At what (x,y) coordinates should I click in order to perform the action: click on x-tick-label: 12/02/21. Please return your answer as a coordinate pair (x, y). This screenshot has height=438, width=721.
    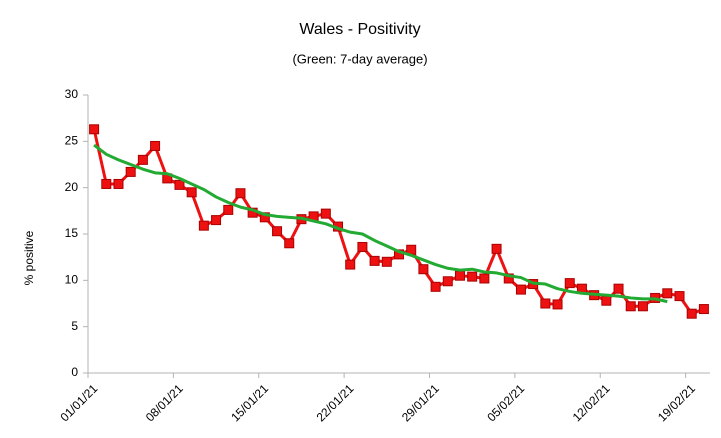
    Looking at the image, I should click on (591, 402).